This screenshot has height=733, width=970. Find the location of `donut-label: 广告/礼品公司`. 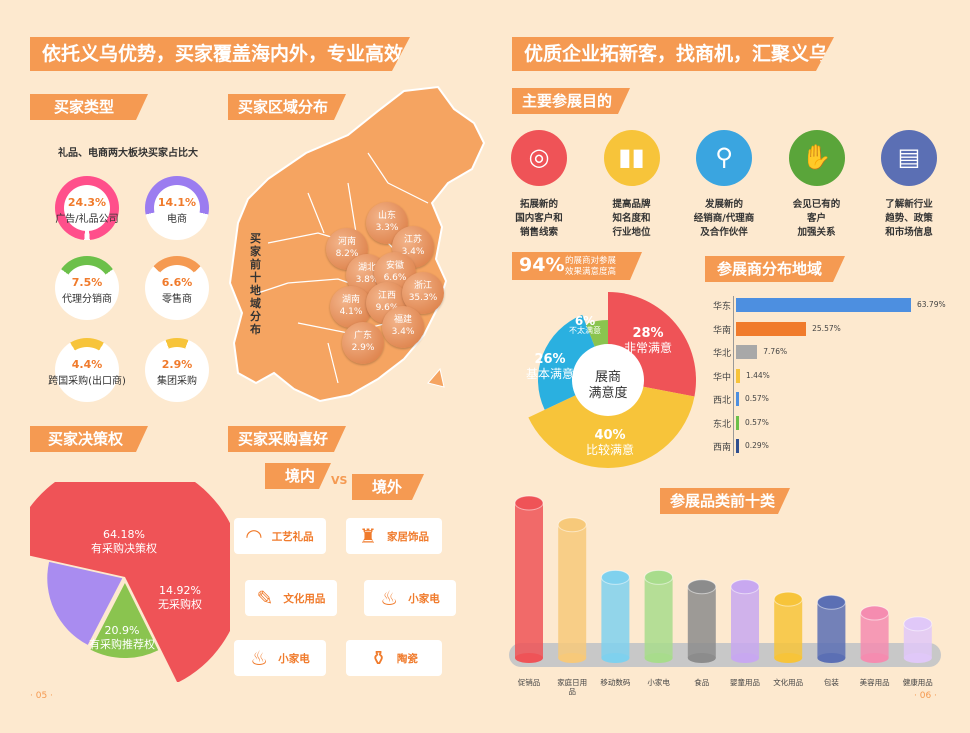

donut-label: 广告/礼品公司 is located at coordinates (87, 219).